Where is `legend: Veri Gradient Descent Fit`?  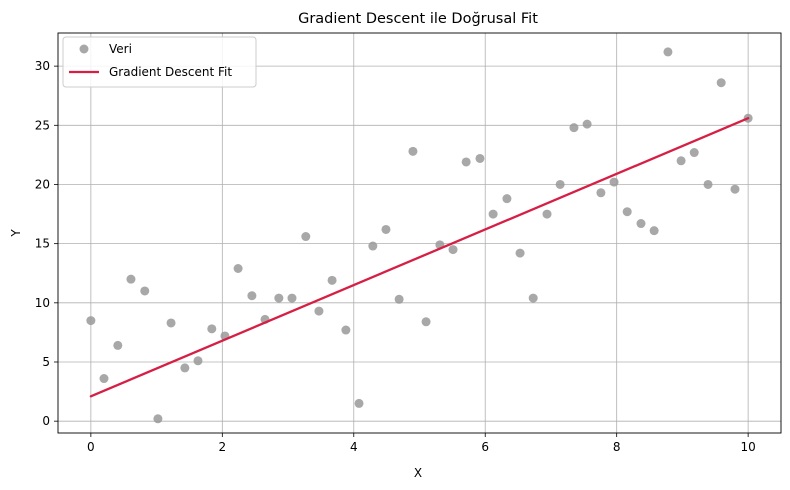 legend: Veri Gradient Descent Fit is located at coordinates (159, 62).